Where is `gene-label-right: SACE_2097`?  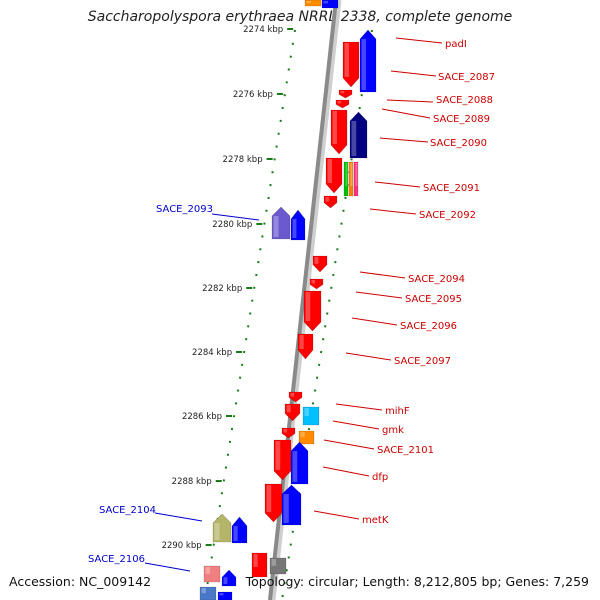 gene-label-right: SACE_2097 is located at coordinates (422, 361).